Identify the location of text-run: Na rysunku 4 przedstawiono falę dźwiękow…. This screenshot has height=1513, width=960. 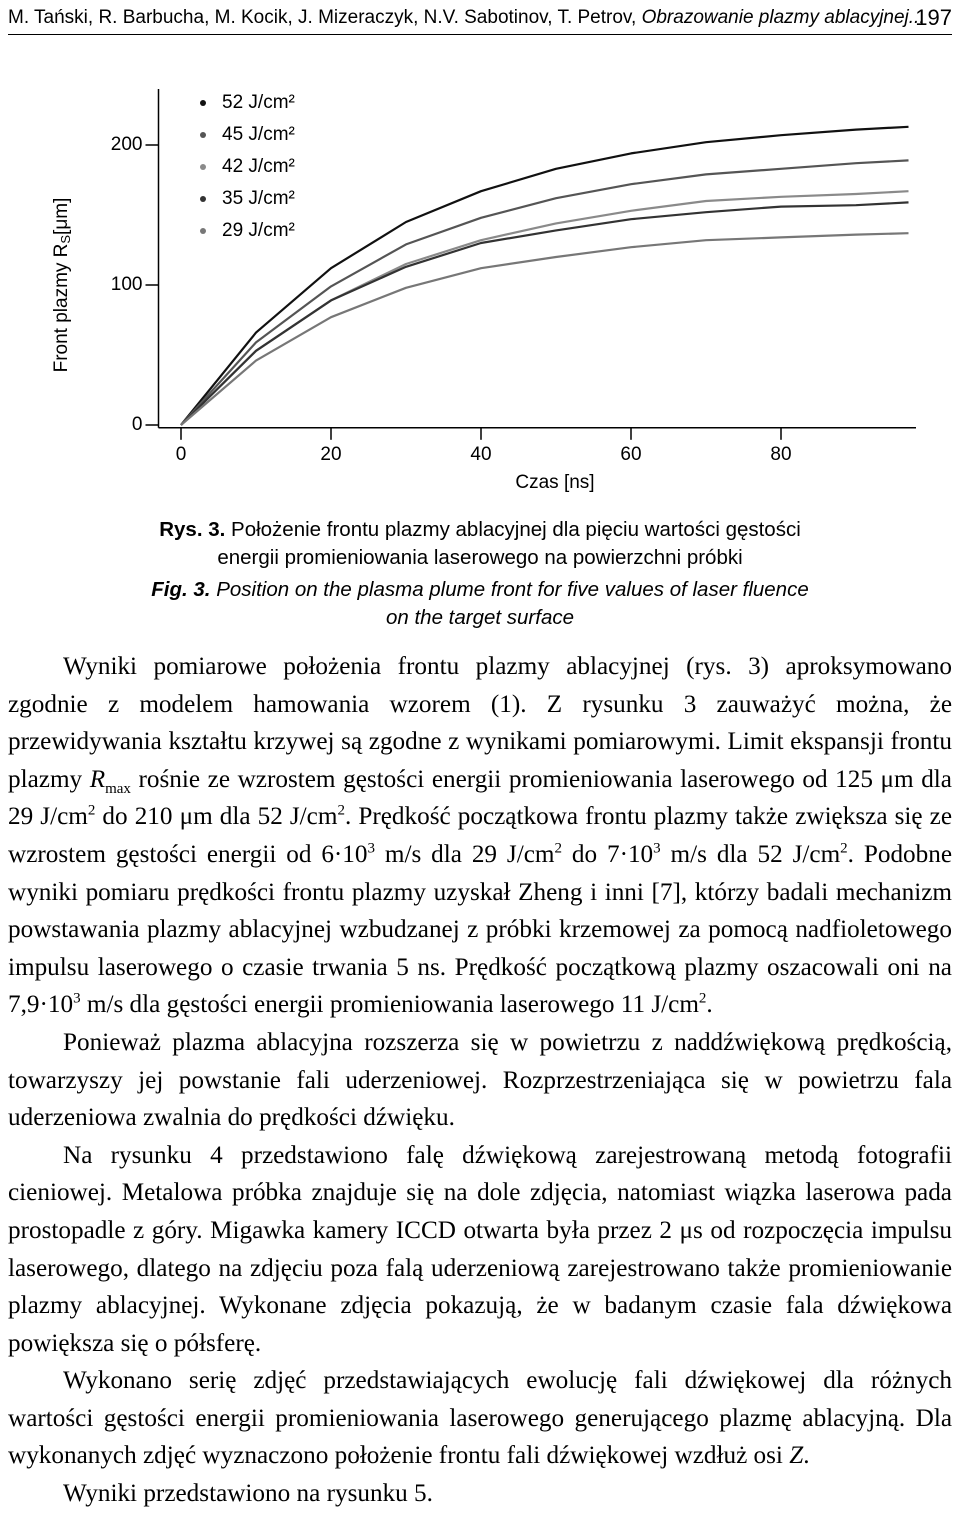
(480, 1249).